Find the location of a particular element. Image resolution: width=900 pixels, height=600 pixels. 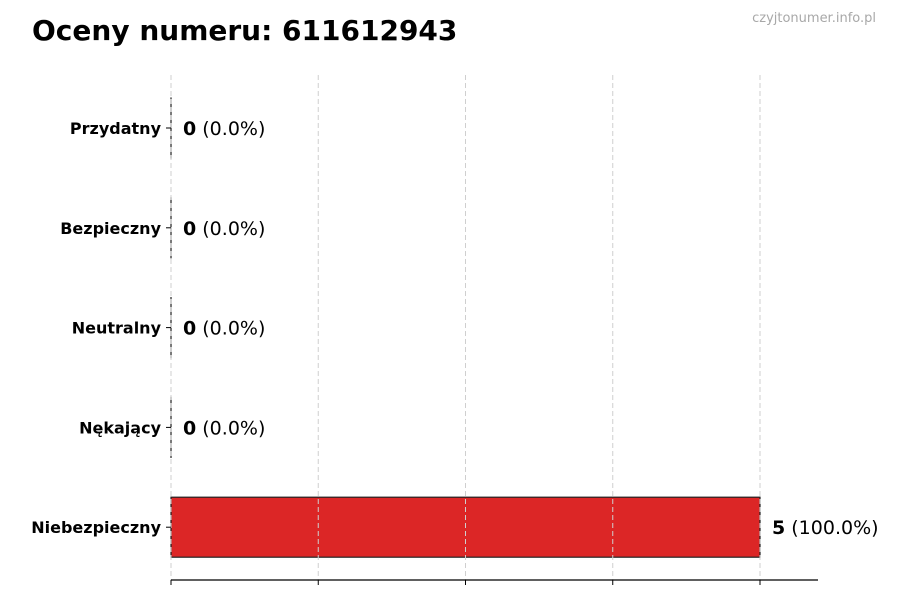

category-label: Przydatny is located at coordinates (116, 128).